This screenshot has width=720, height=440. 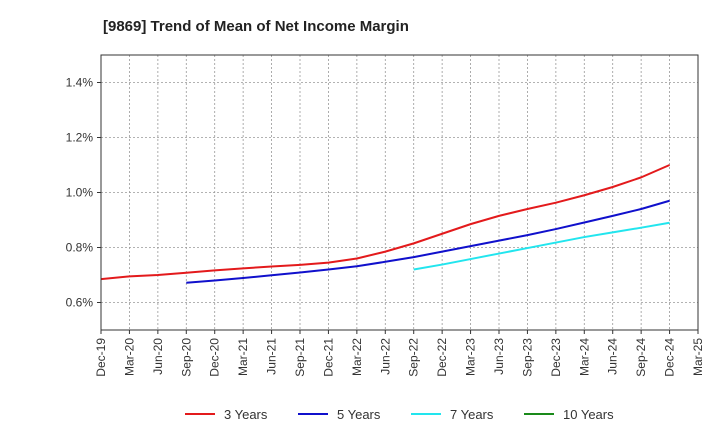 What do you see at coordinates (80, 193) in the screenshot?
I see `y-tick-label: 1.0%` at bounding box center [80, 193].